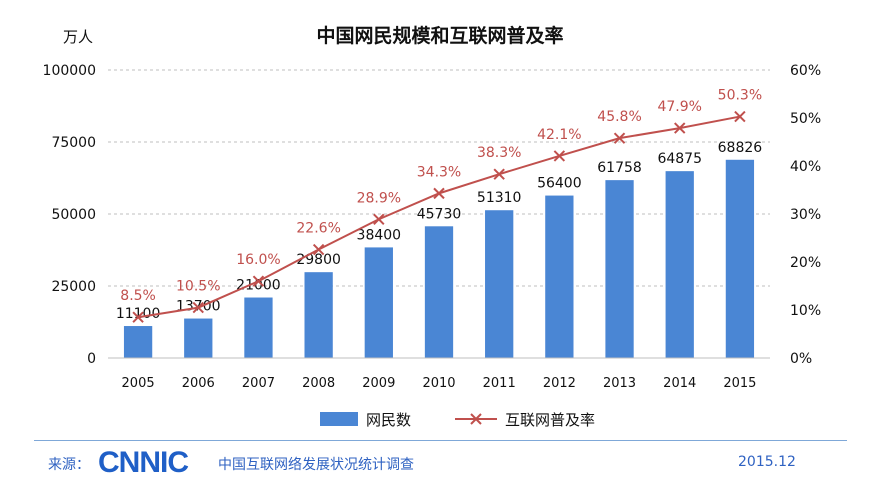 The height and width of the screenshot is (487, 873). I want to click on x-tick-label: 2014, so click(679, 383).